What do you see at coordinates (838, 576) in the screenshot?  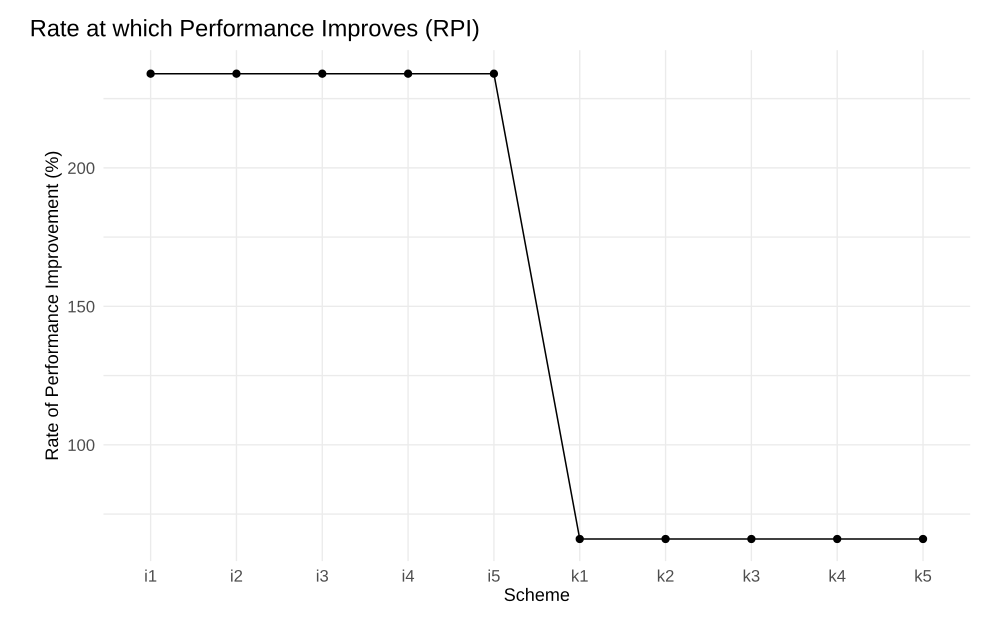 I see `x-tick-label: k4` at bounding box center [838, 576].